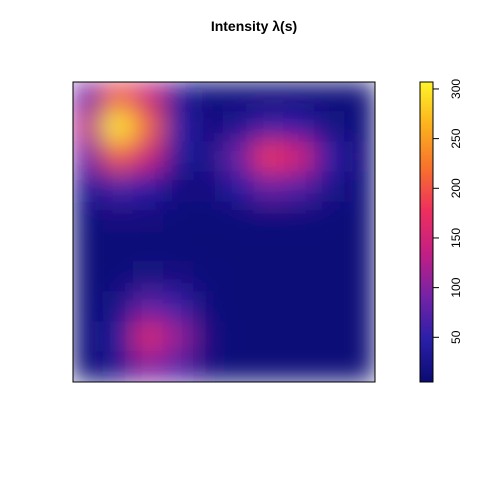  Describe the element at coordinates (456, 89) in the screenshot. I see `colorbar-tick-label: 300` at that location.